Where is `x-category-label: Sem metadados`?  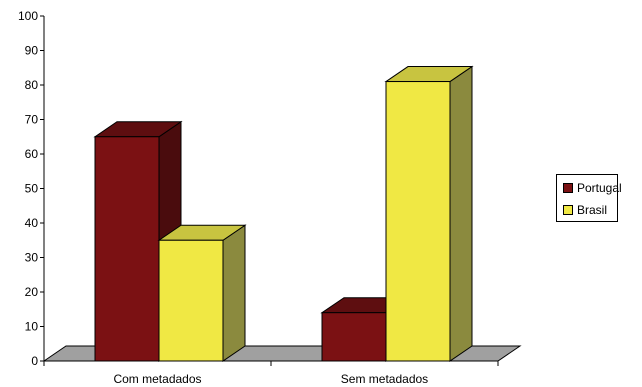 x-category-label: Sem metadados is located at coordinates (384, 379).